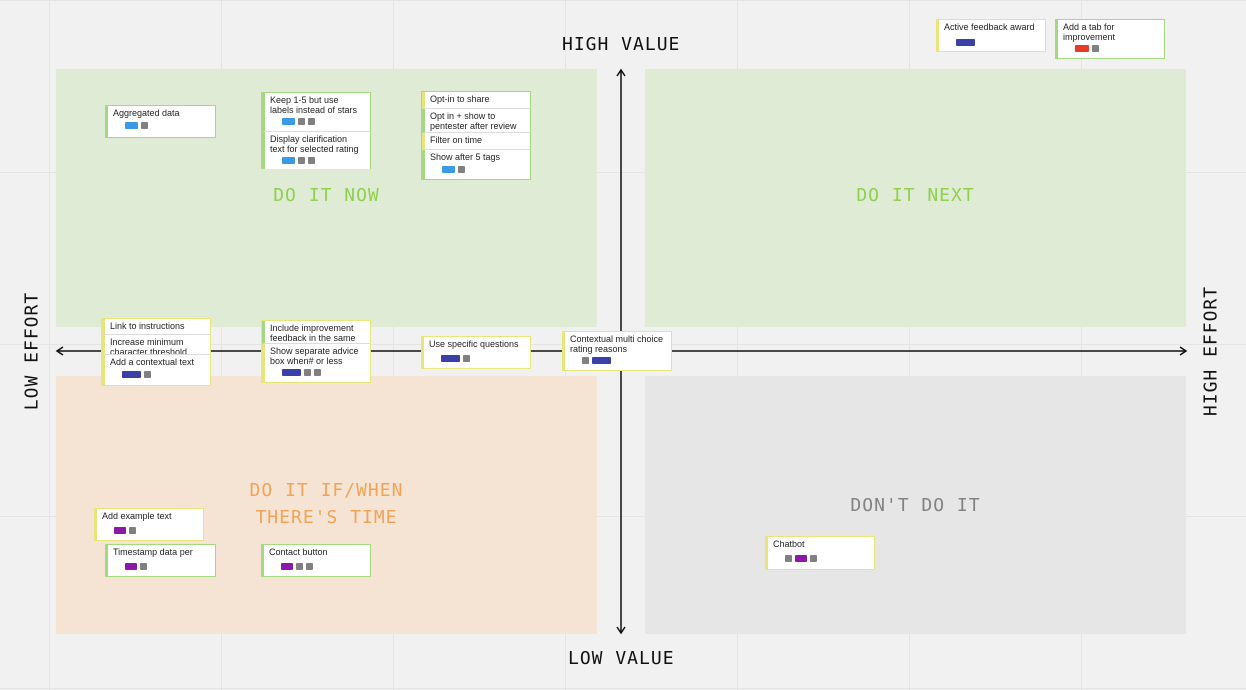  What do you see at coordinates (326, 195) in the screenshot?
I see `quadrant-label-do-it-now: DO IT NOW` at bounding box center [326, 195].